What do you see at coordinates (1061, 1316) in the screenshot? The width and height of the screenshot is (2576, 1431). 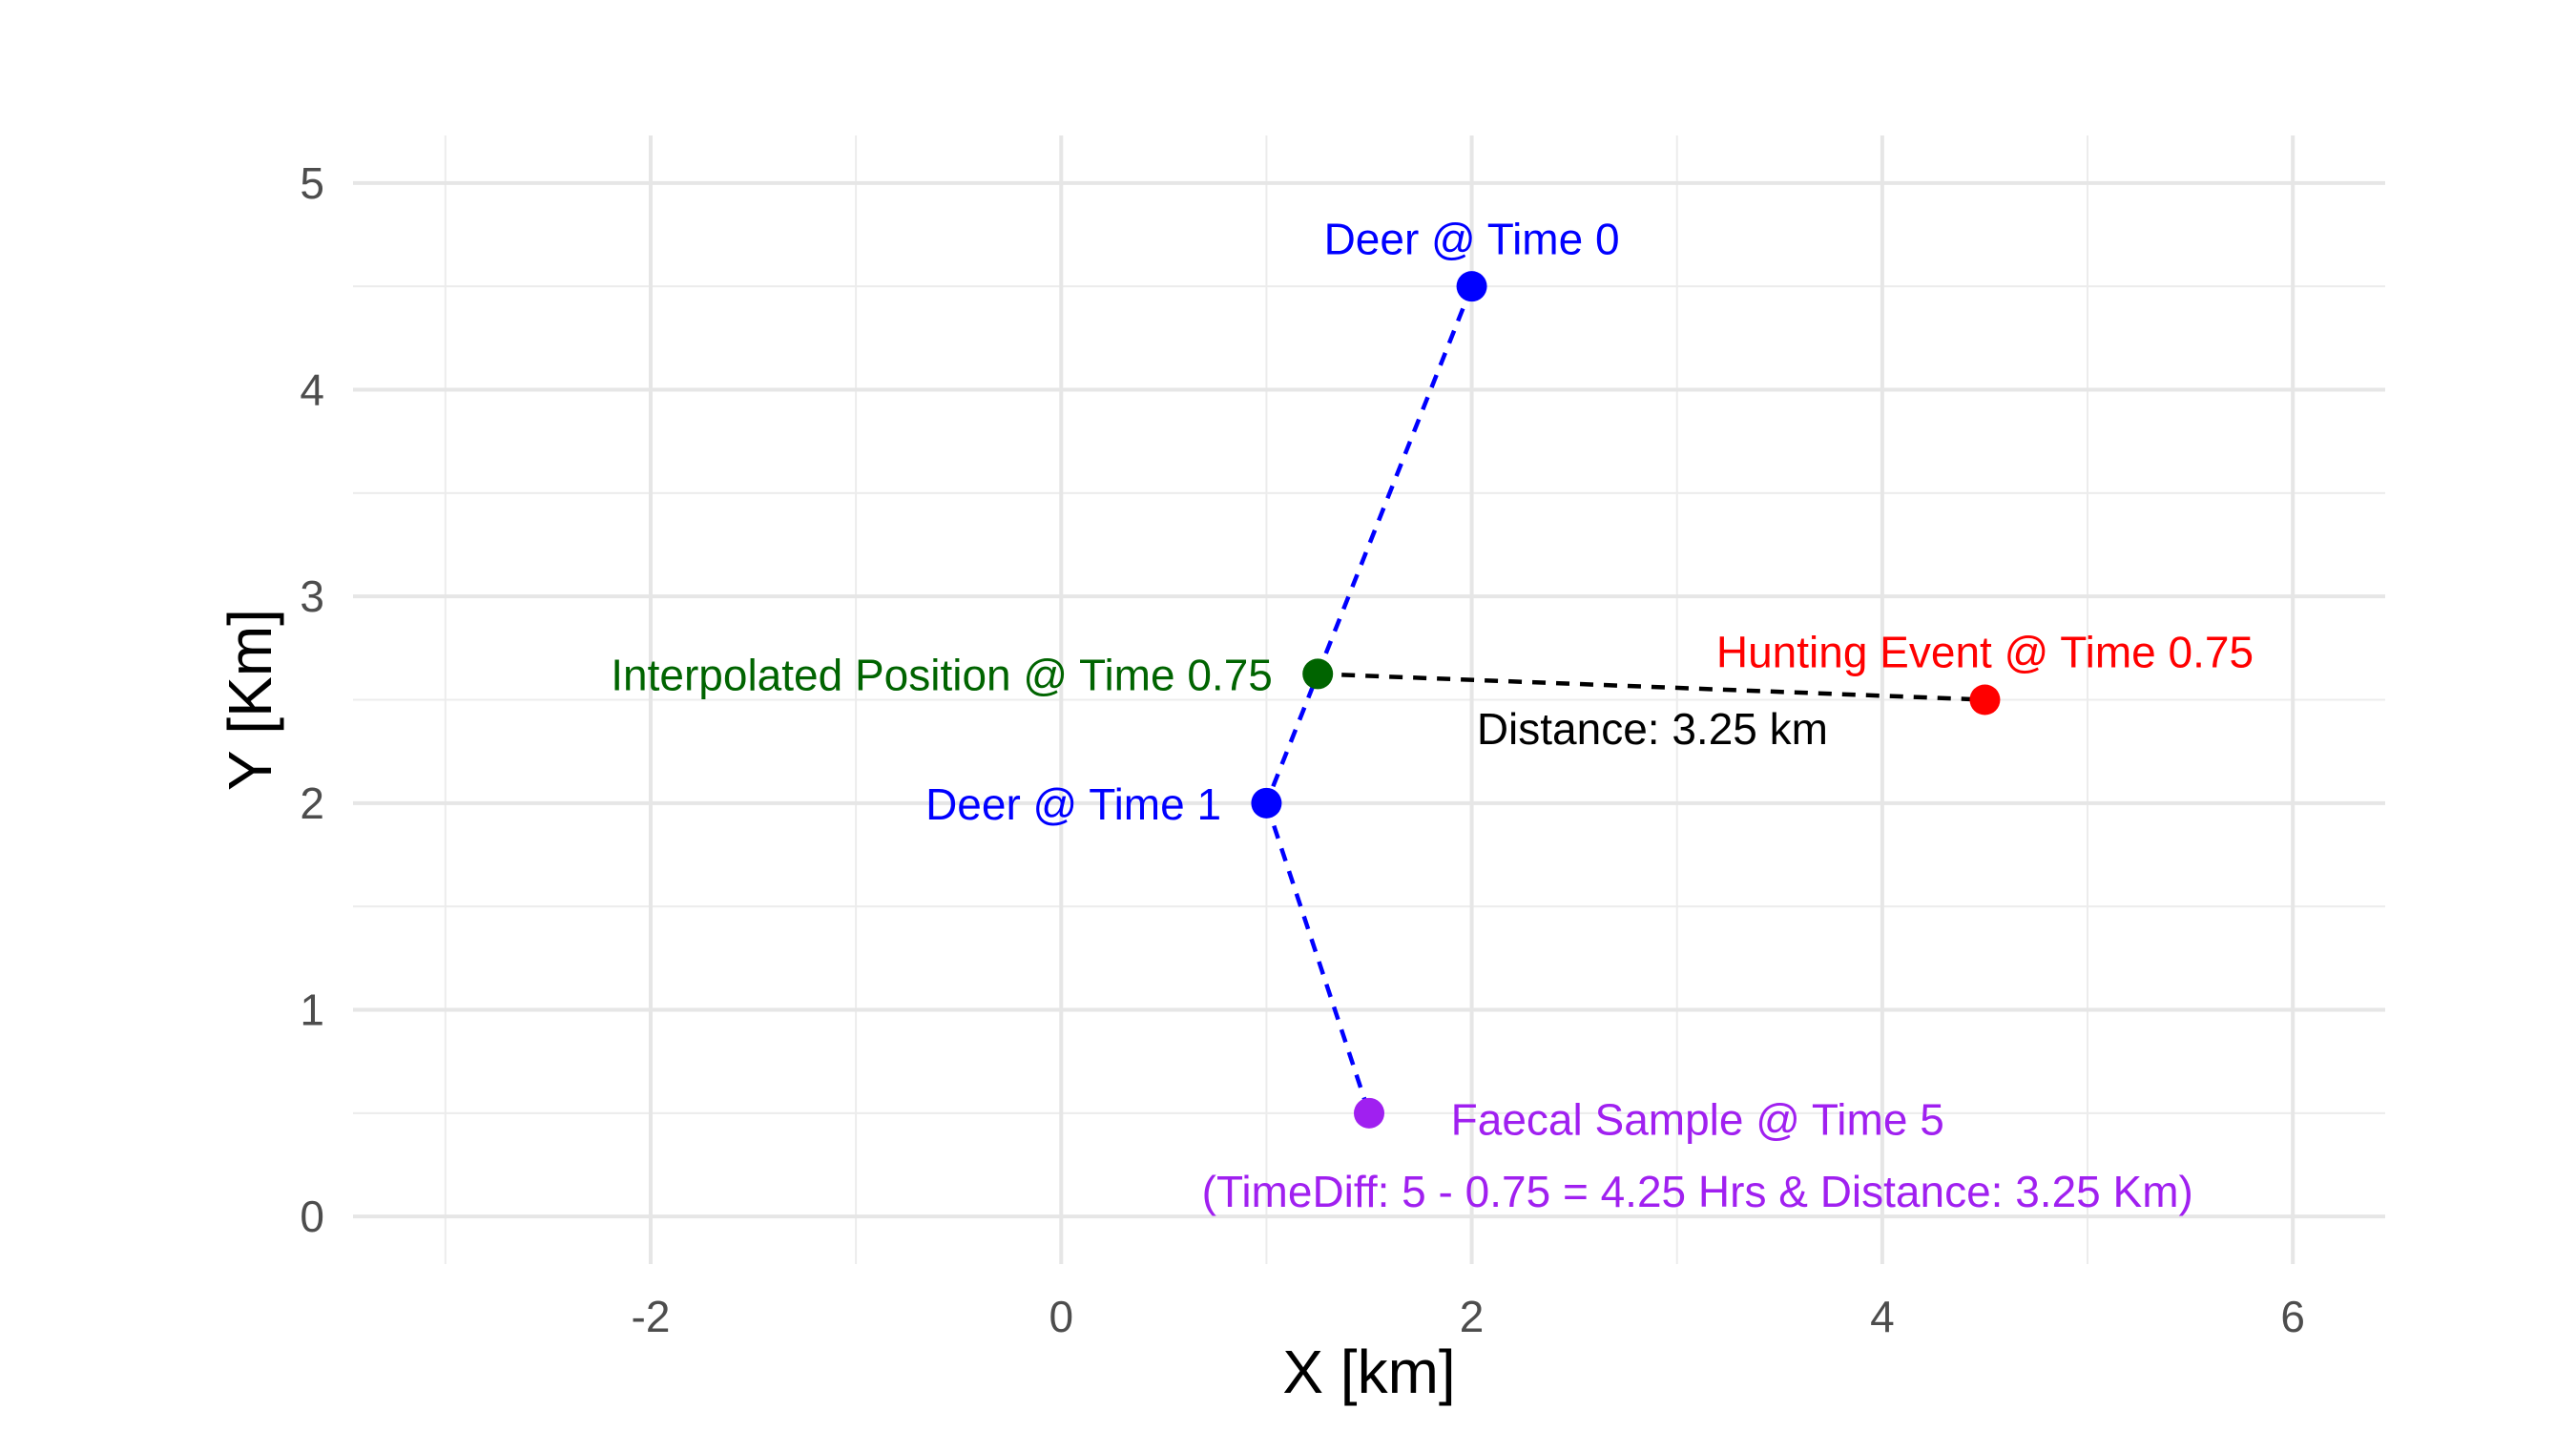 I see `x-tick-label: 0` at bounding box center [1061, 1316].